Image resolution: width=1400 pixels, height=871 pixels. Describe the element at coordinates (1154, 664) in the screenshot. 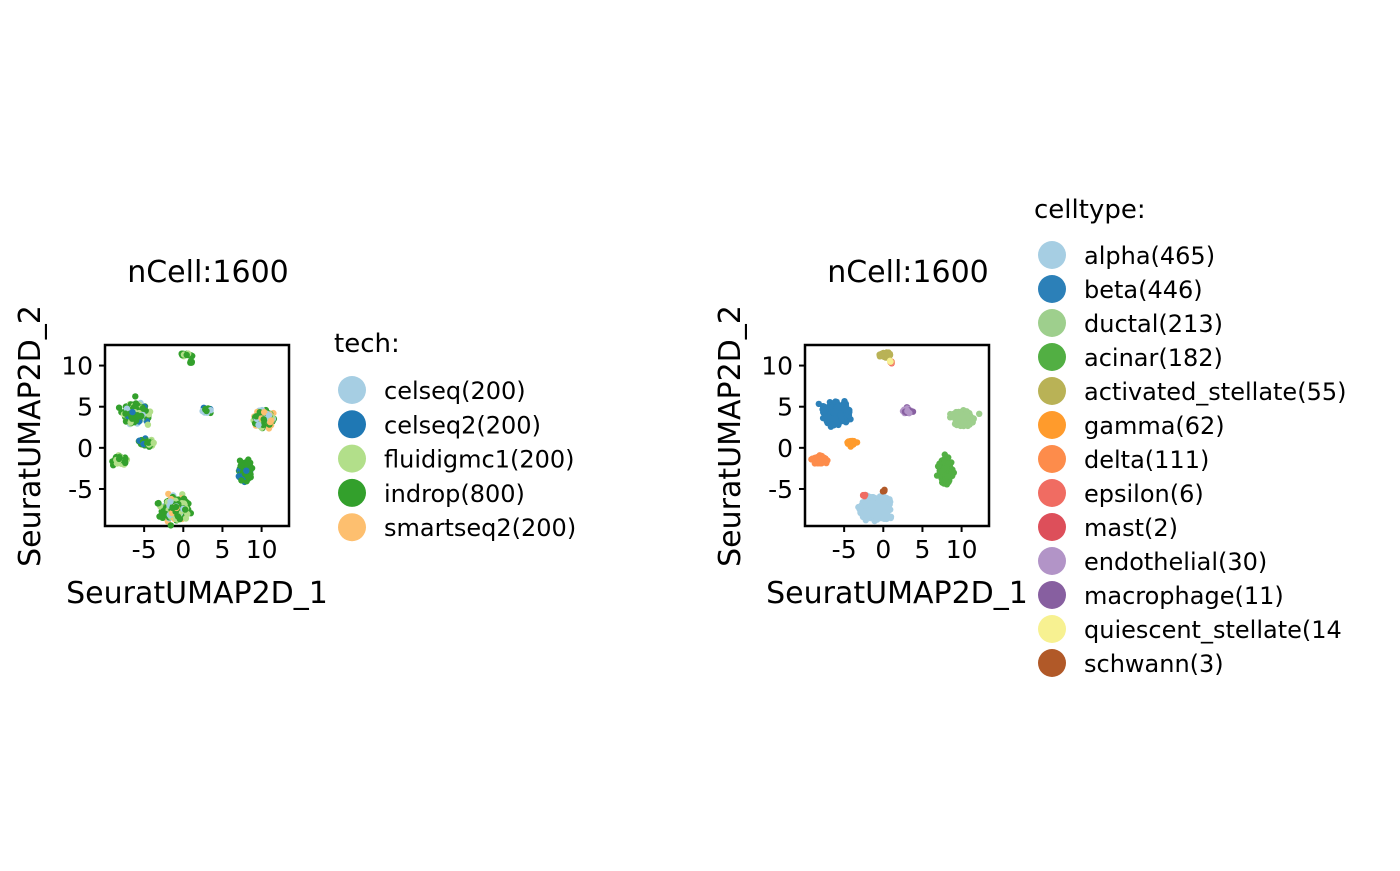

I see `legend-label: schwann(3)` at that location.